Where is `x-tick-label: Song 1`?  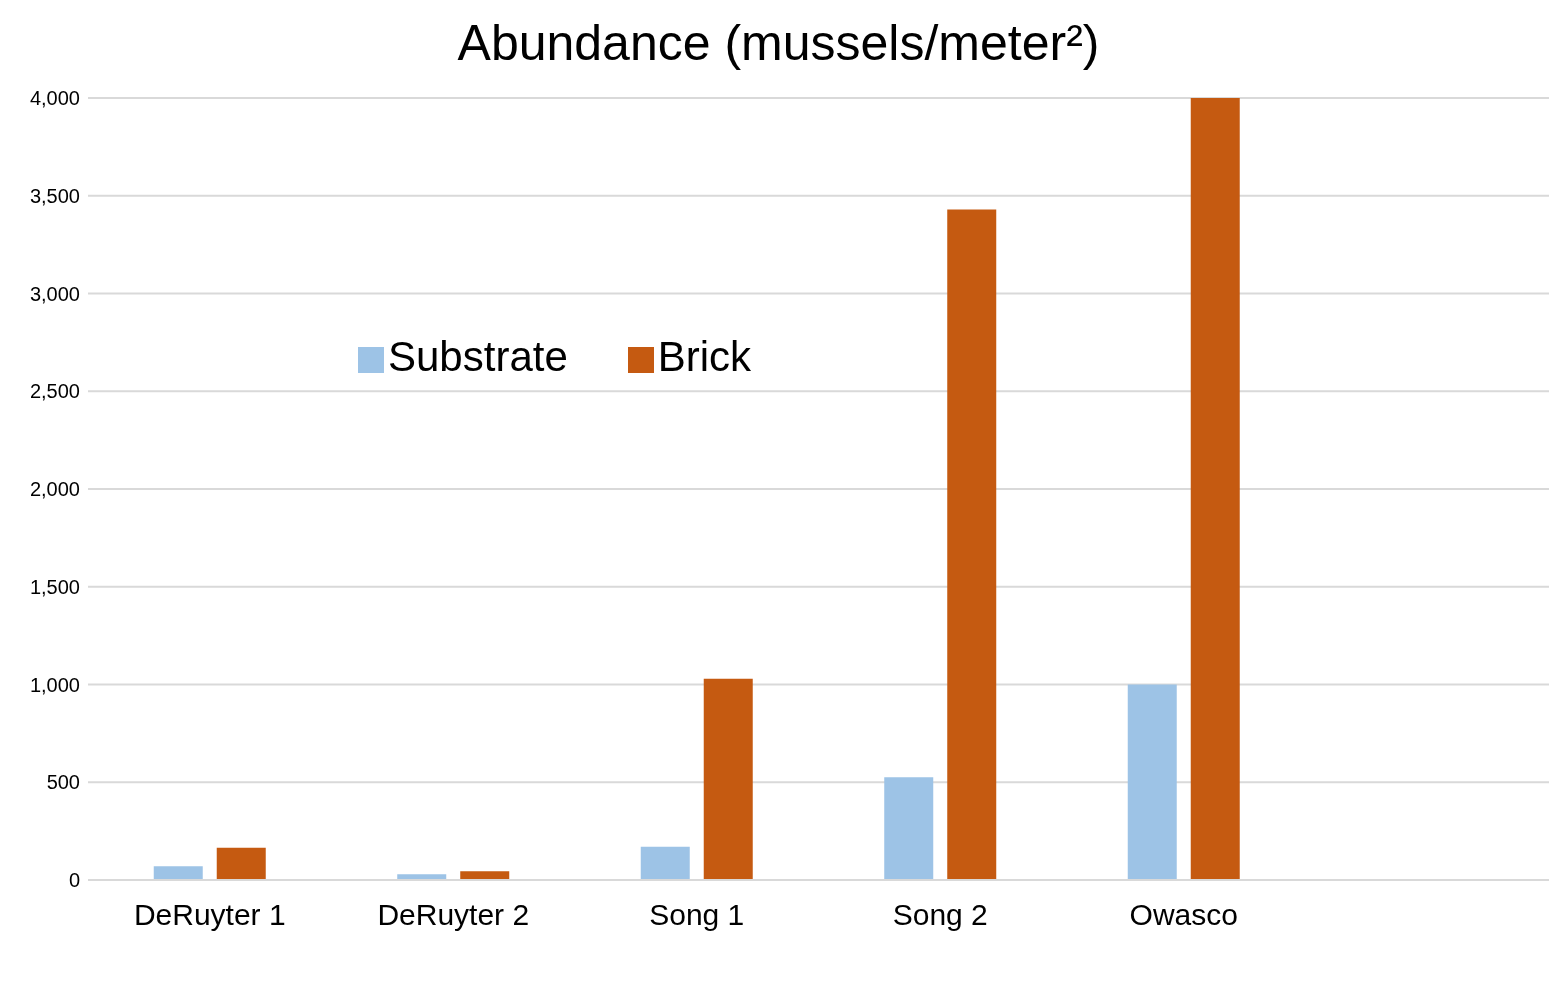 x-tick-label: Song 1 is located at coordinates (697, 915).